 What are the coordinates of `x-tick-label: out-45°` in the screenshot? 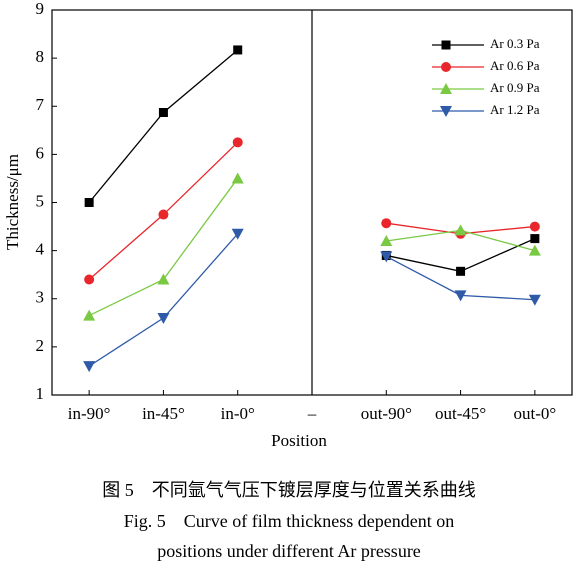 It's located at (460, 413).